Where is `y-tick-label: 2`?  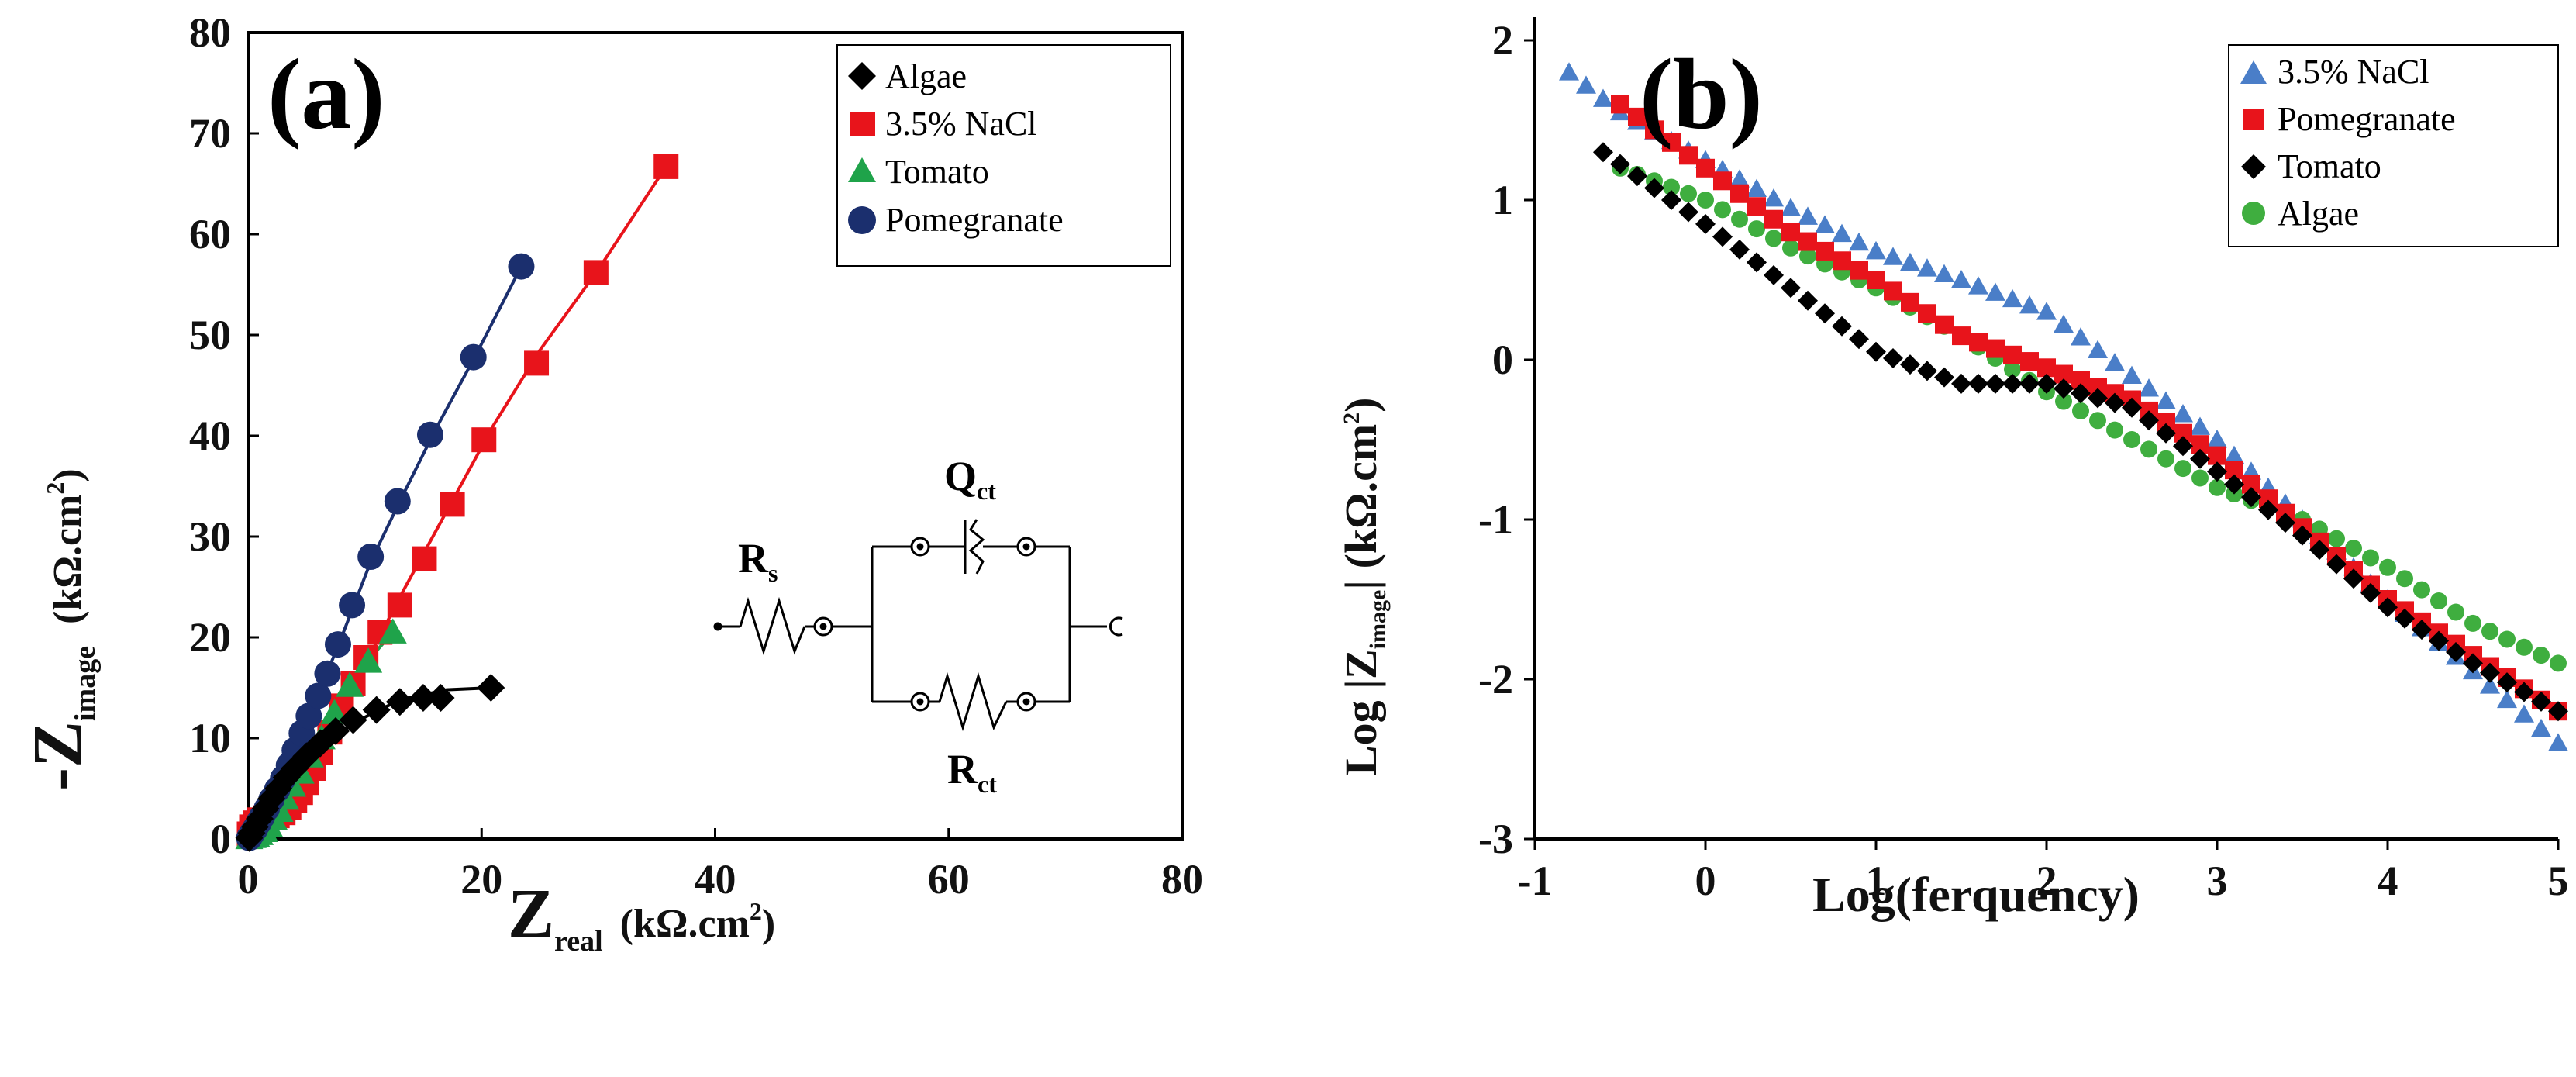 y-tick-label: 2 is located at coordinates (1502, 41).